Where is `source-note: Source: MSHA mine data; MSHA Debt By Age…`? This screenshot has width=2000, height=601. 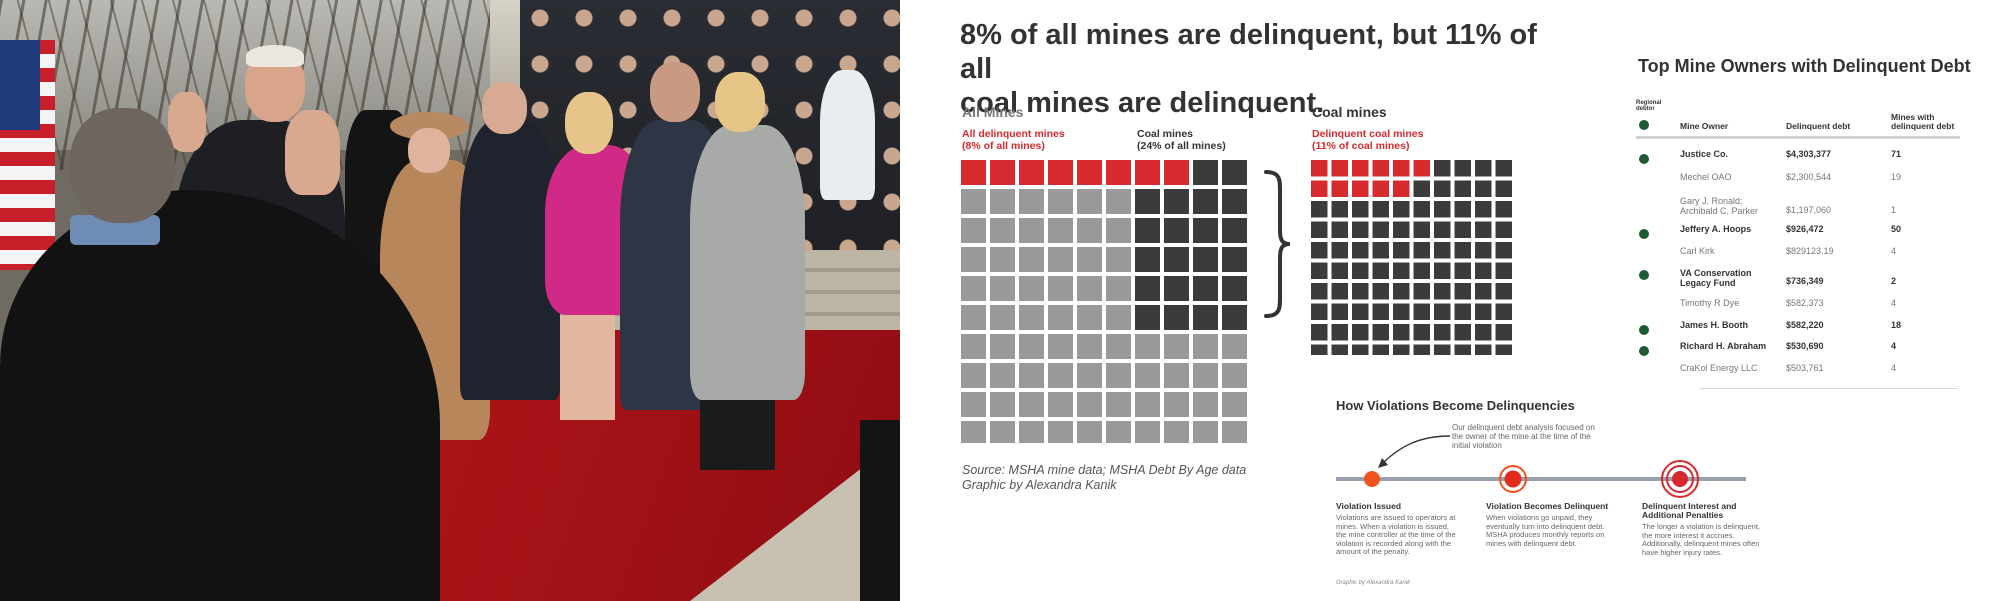 source-note: Source: MSHA mine data; MSHA Debt By Age… is located at coordinates (1104, 478).